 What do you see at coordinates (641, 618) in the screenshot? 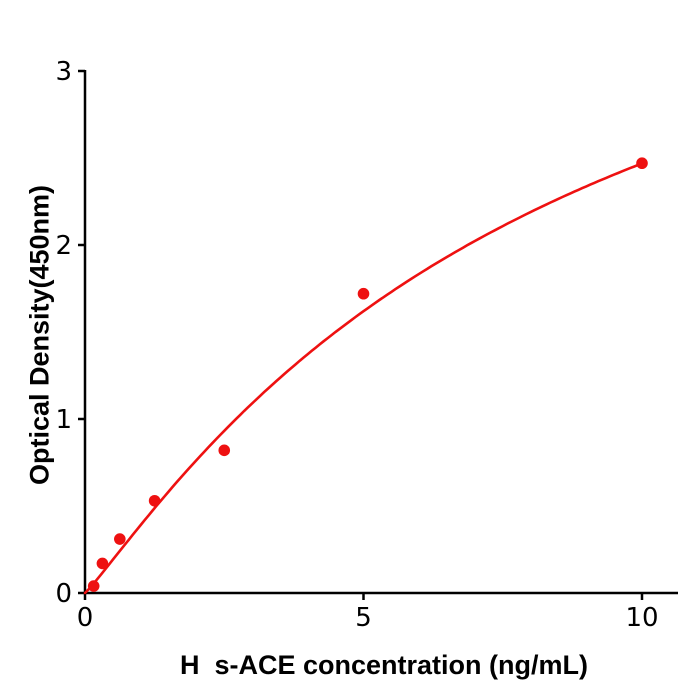
I see `x-tick-label: 10` at bounding box center [641, 618].